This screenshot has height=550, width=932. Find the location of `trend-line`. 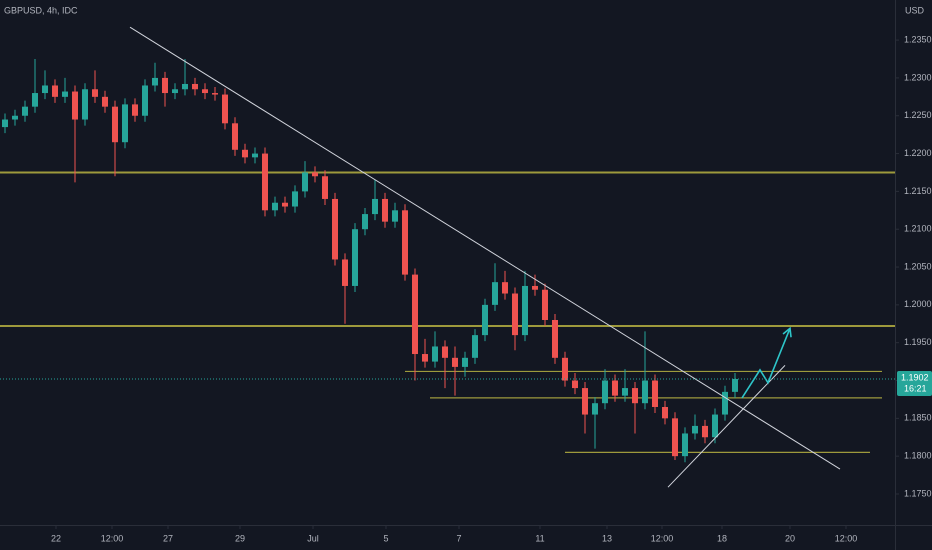

trend-line is located at coordinates (726, 426).